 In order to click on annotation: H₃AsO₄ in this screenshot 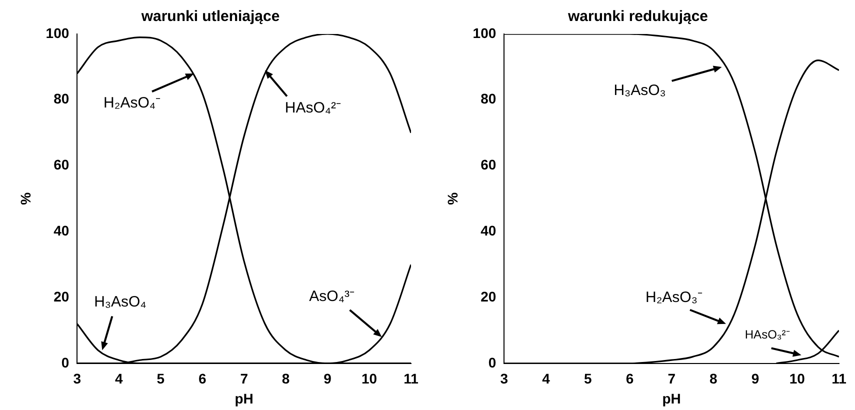, I will do `click(120, 301)`.